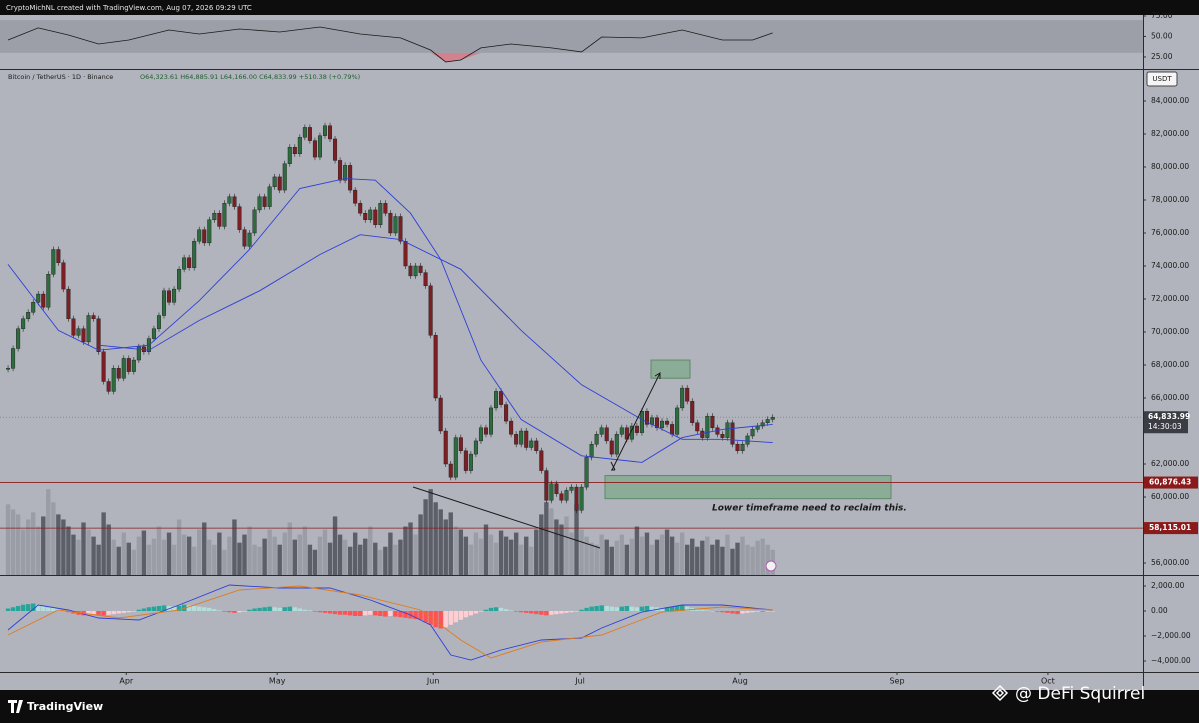 This screenshot has height=723, width=1199. I want to click on price-tick-label: 74,000.00, so click(1170, 265).